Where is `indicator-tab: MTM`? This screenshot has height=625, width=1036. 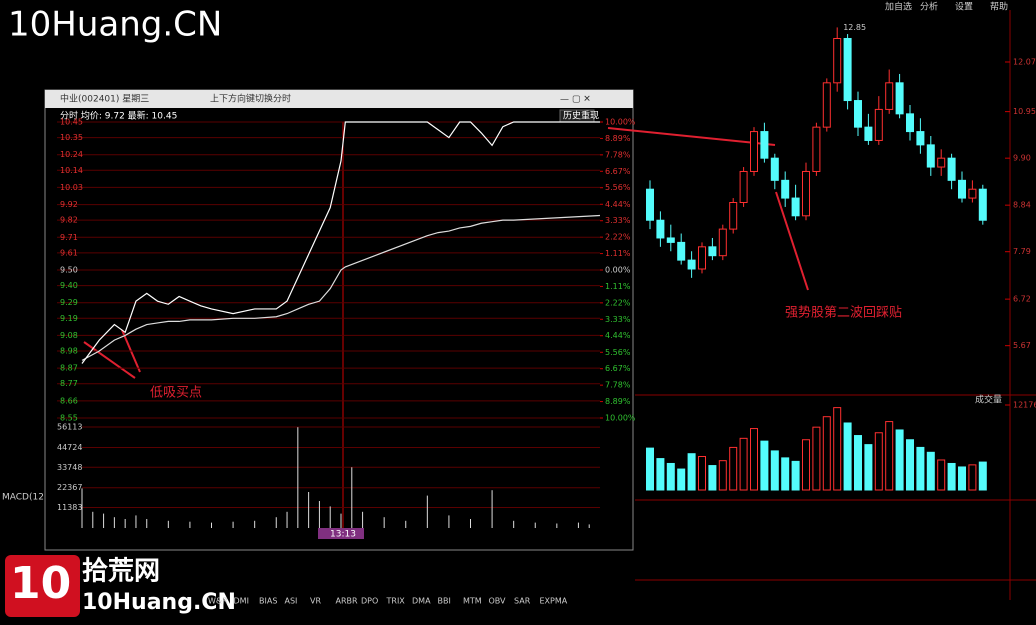 indicator-tab: MTM is located at coordinates (472, 601).